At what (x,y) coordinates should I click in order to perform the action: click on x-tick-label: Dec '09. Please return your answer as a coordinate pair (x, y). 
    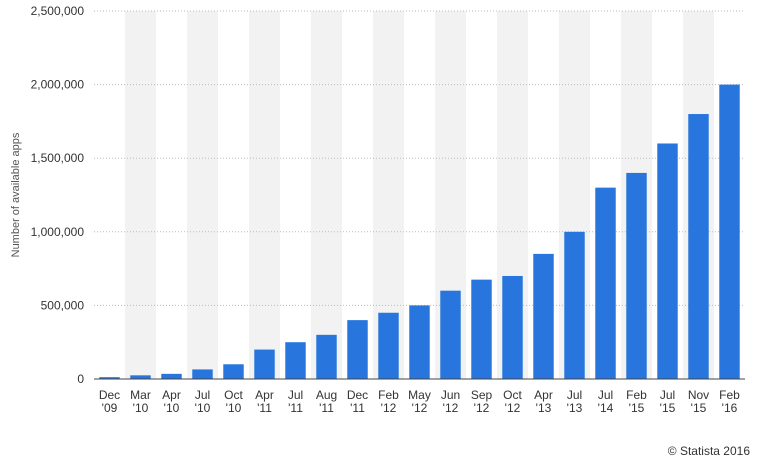
    Looking at the image, I should click on (109, 401).